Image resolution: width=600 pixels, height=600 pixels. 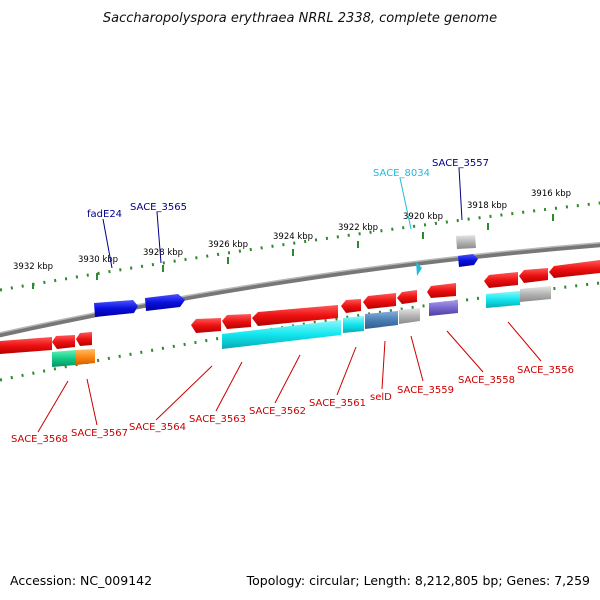 What do you see at coordinates (351, 306) in the screenshot?
I see `gene-feature-seld` at bounding box center [351, 306].